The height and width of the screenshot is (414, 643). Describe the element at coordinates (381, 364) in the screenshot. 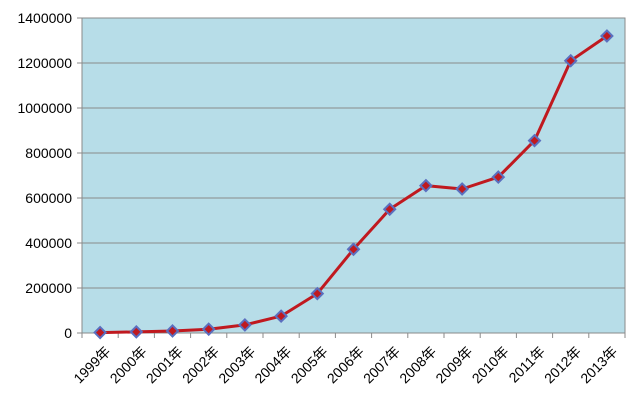

I see `x-tick-label: 2007年` at that location.